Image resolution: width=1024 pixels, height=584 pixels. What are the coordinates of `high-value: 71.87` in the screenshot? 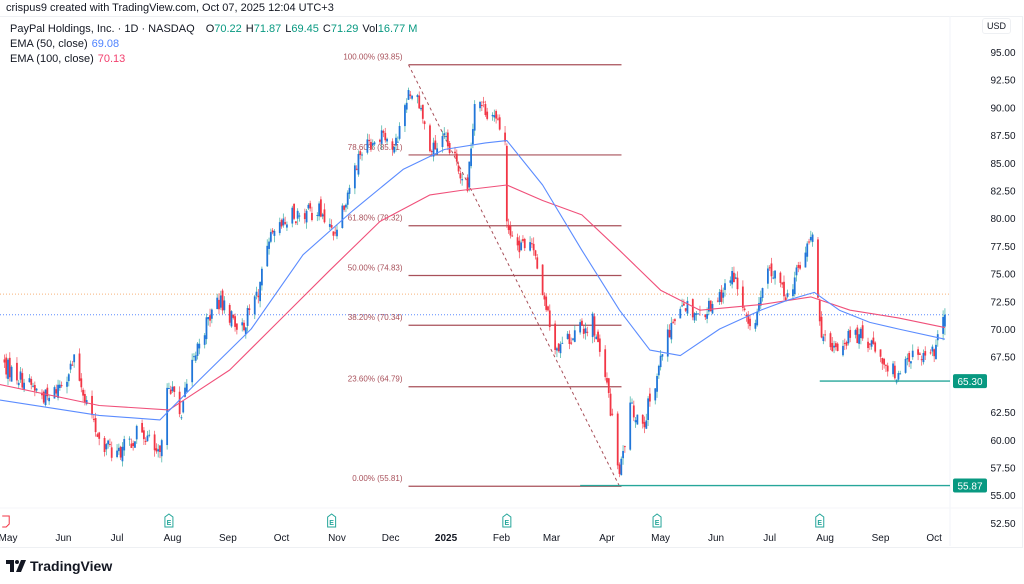 It's located at (267, 29).